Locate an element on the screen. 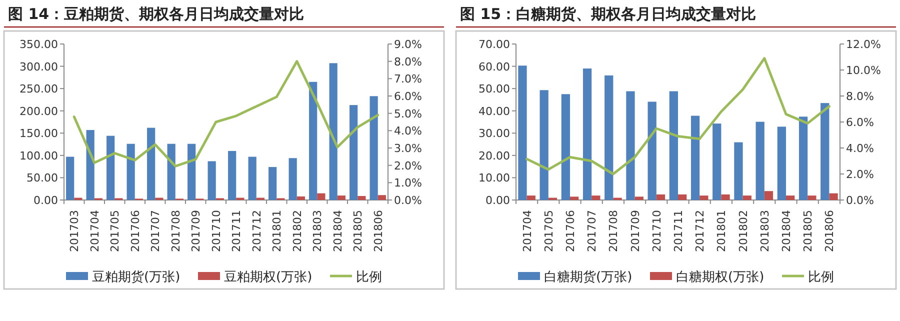  y-tick-label: 350.00 is located at coordinates (39, 44).